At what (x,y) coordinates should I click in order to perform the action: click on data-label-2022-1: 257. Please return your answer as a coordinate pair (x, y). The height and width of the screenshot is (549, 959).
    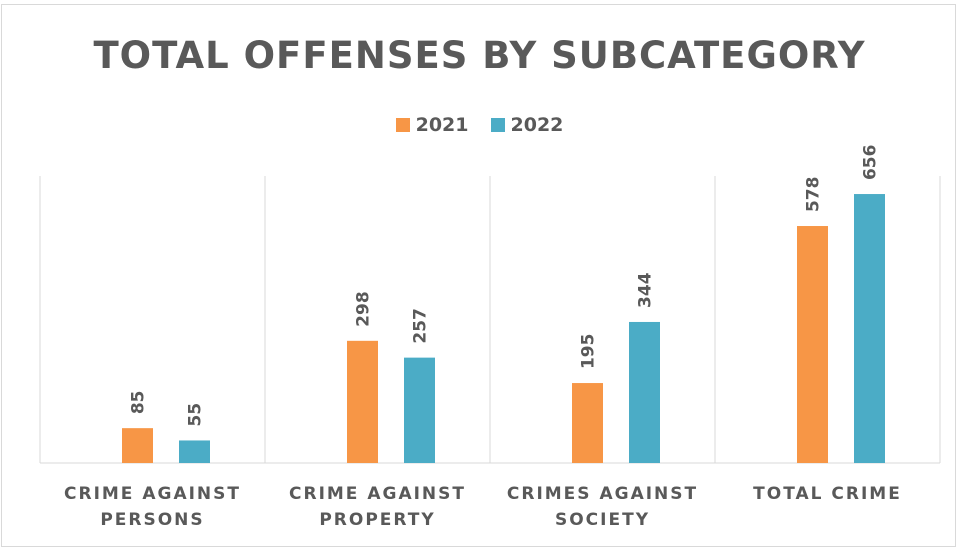
    Looking at the image, I should click on (421, 326).